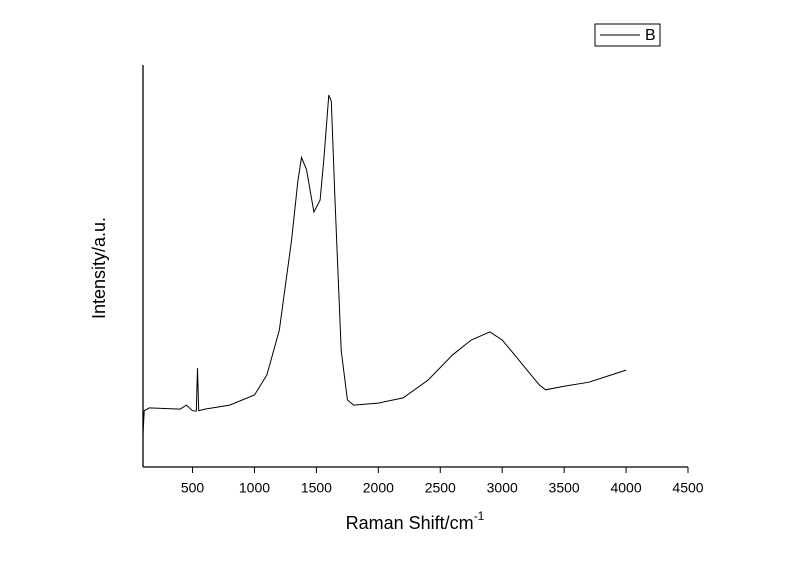 Image resolution: width=800 pixels, height=562 pixels. Describe the element at coordinates (440, 488) in the screenshot. I see `x-tick-label: 2500` at that location.